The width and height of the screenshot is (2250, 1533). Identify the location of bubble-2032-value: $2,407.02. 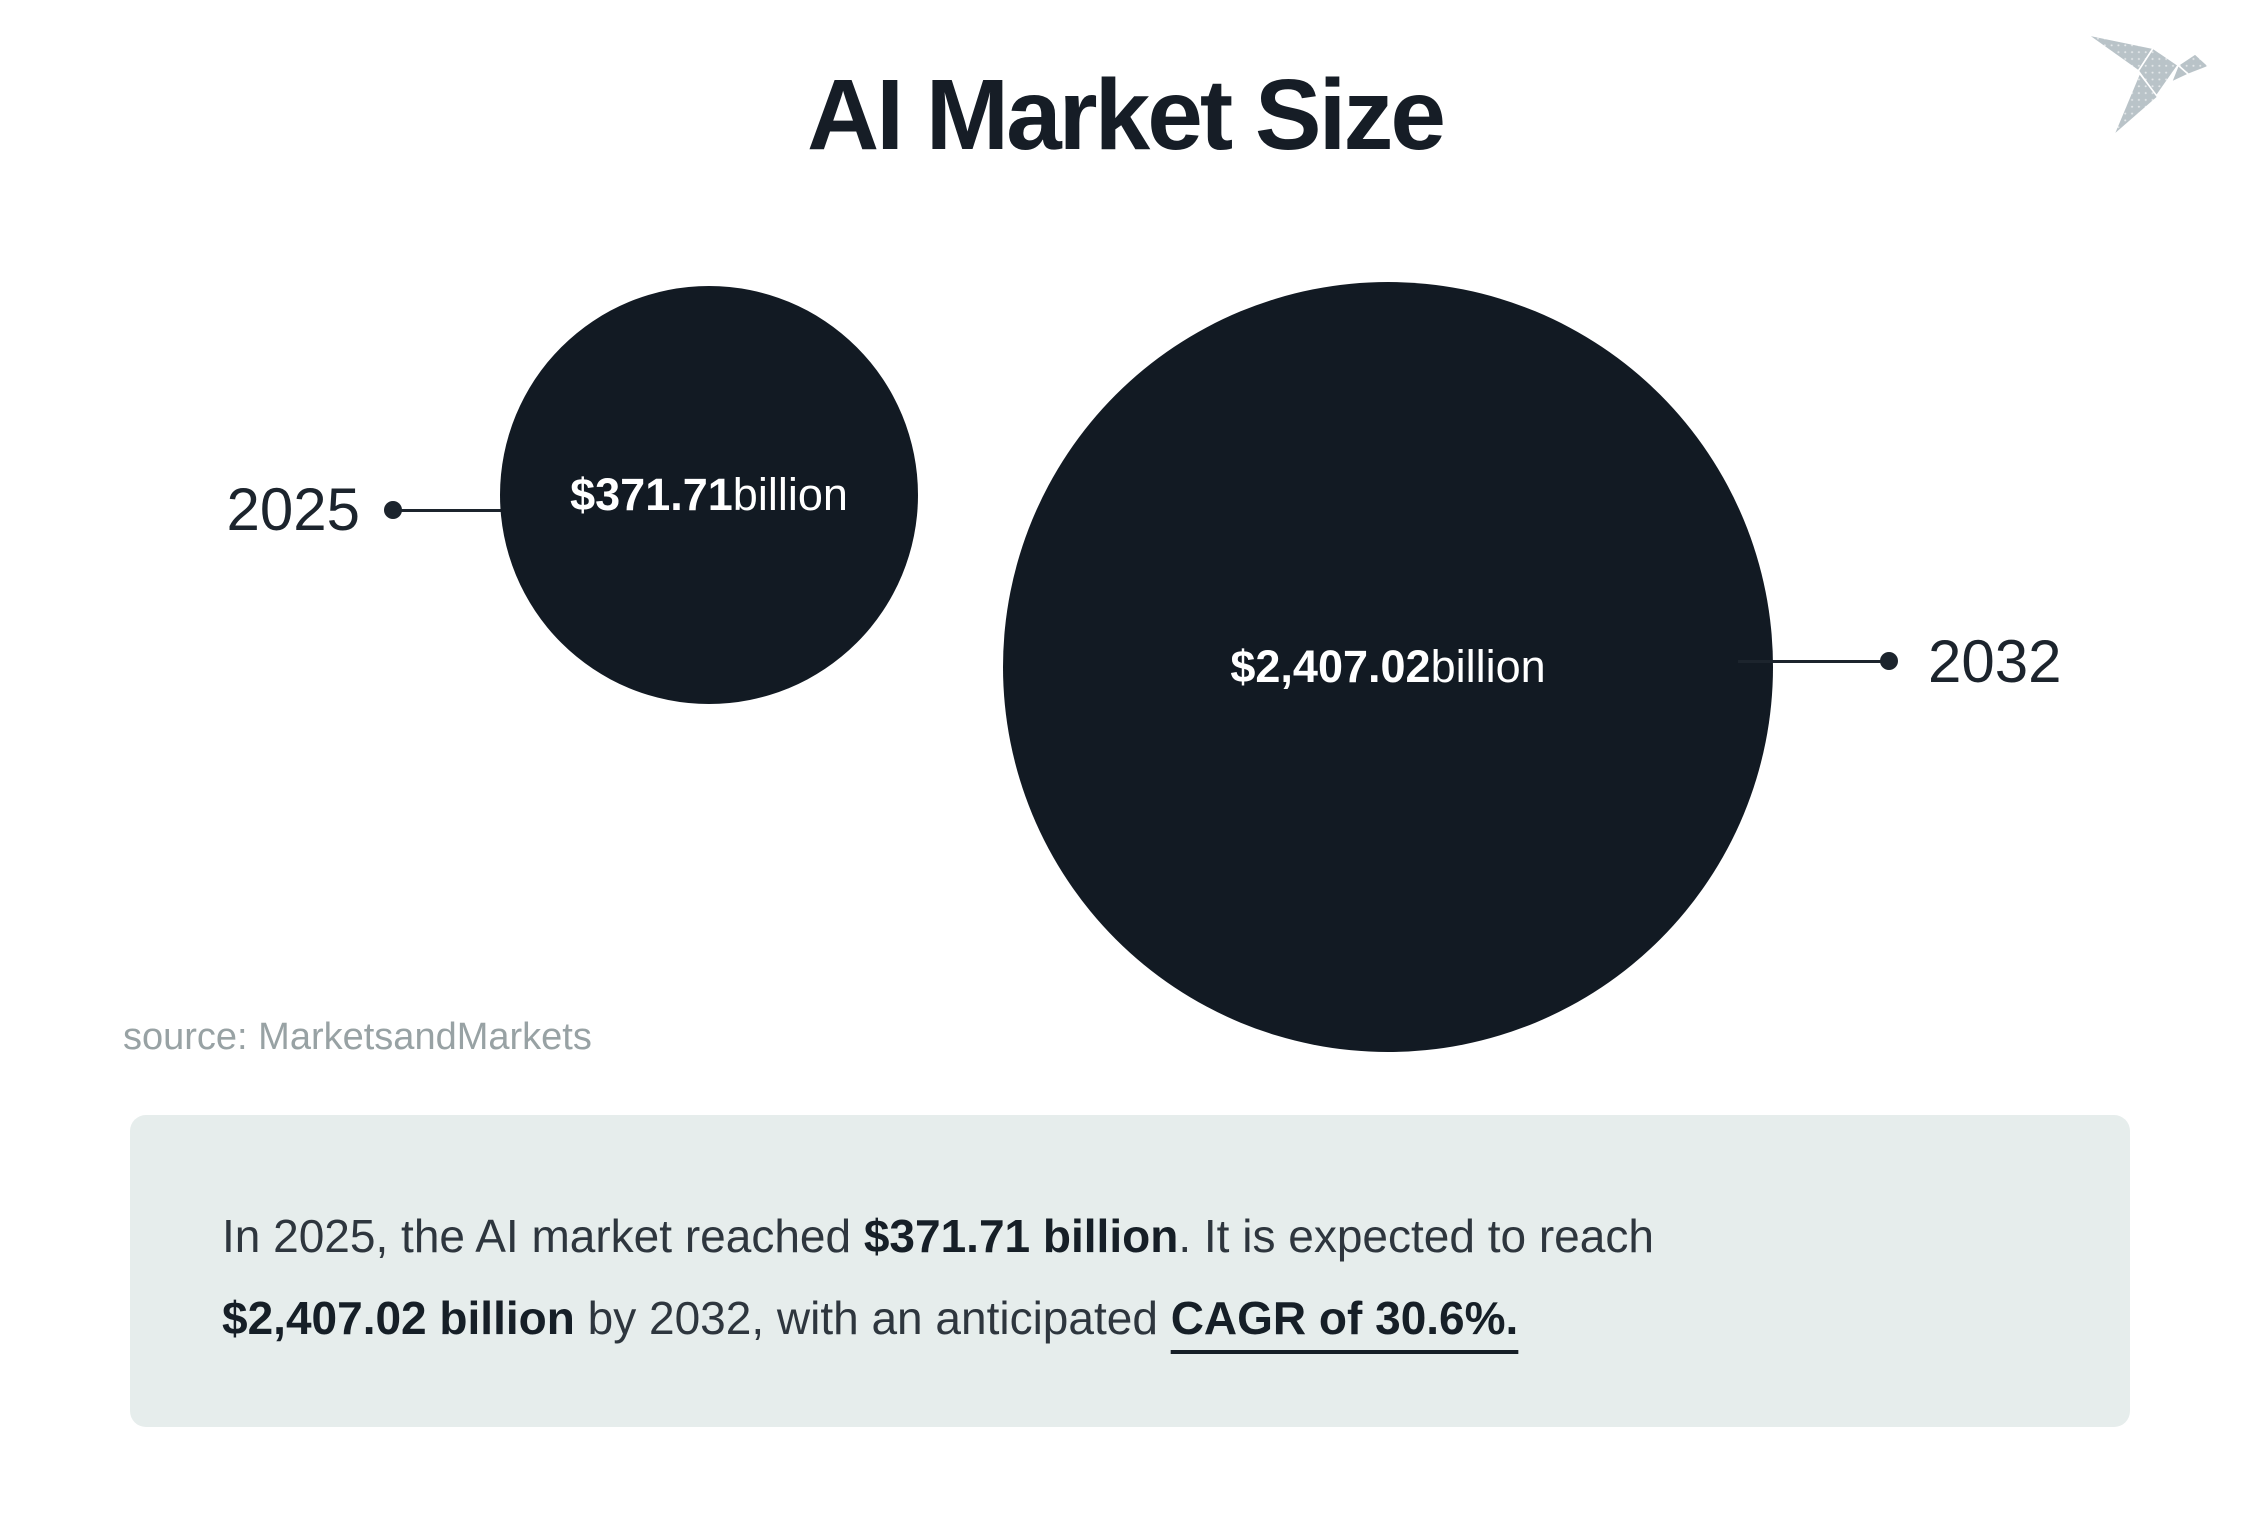
(1330, 666).